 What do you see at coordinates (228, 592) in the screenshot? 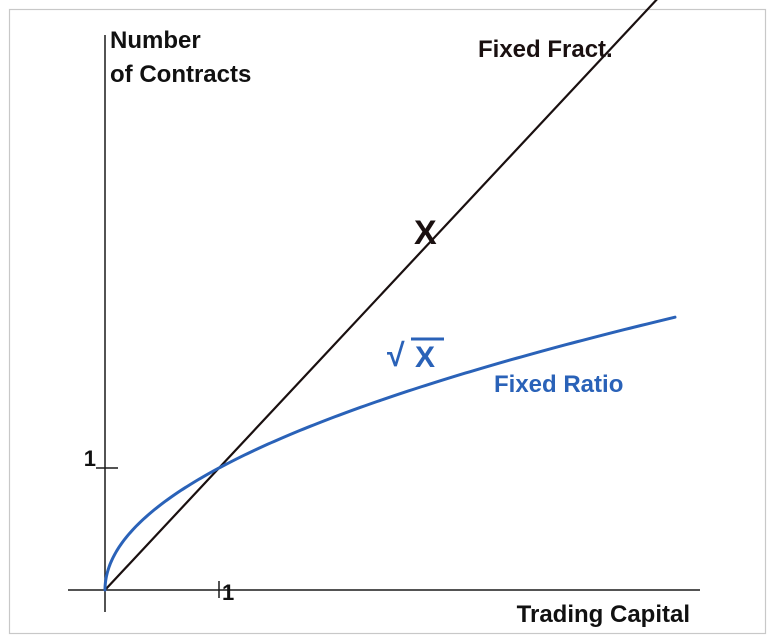
I see `x-tick-label-1: 1` at bounding box center [228, 592].